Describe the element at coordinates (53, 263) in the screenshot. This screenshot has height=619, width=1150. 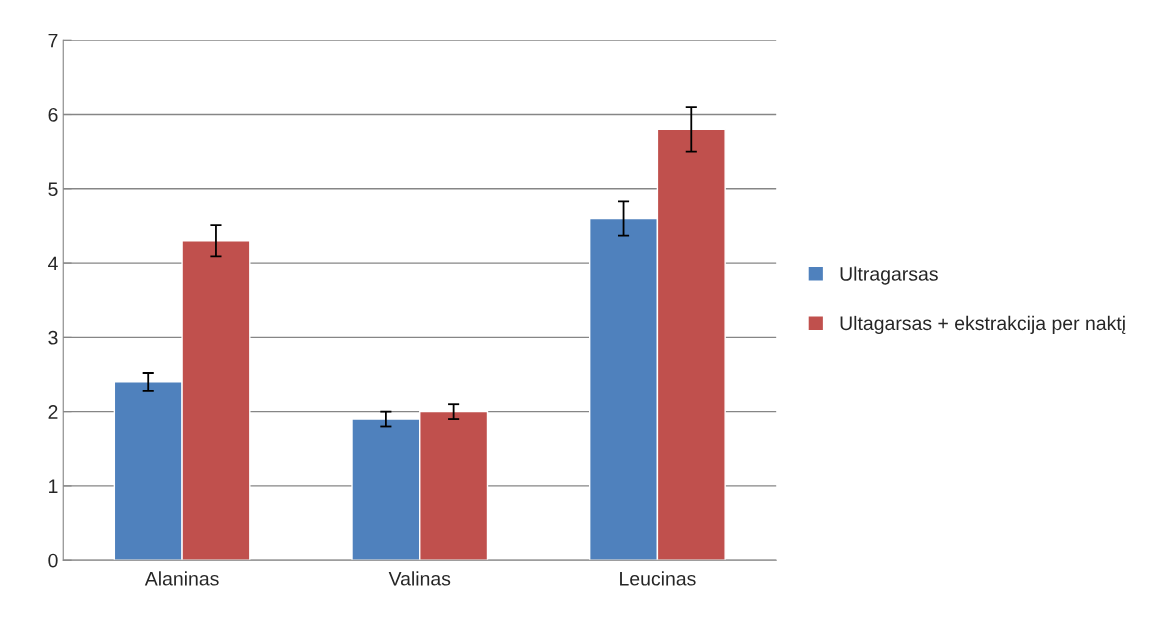
I see `y-tick-label: 4` at that location.